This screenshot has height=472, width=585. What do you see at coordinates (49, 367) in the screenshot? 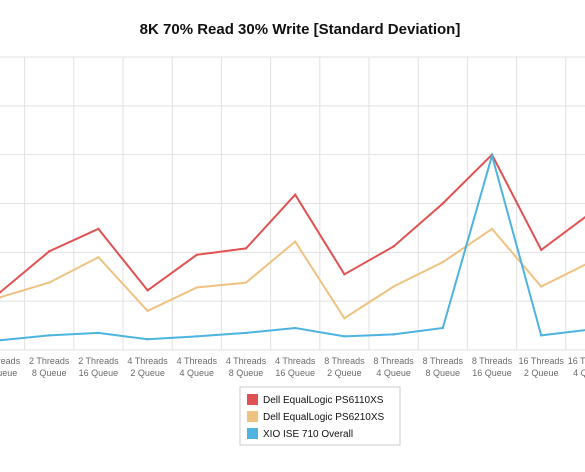
I see `x-tick-label: 2 Threads 8 Queue` at bounding box center [49, 367].